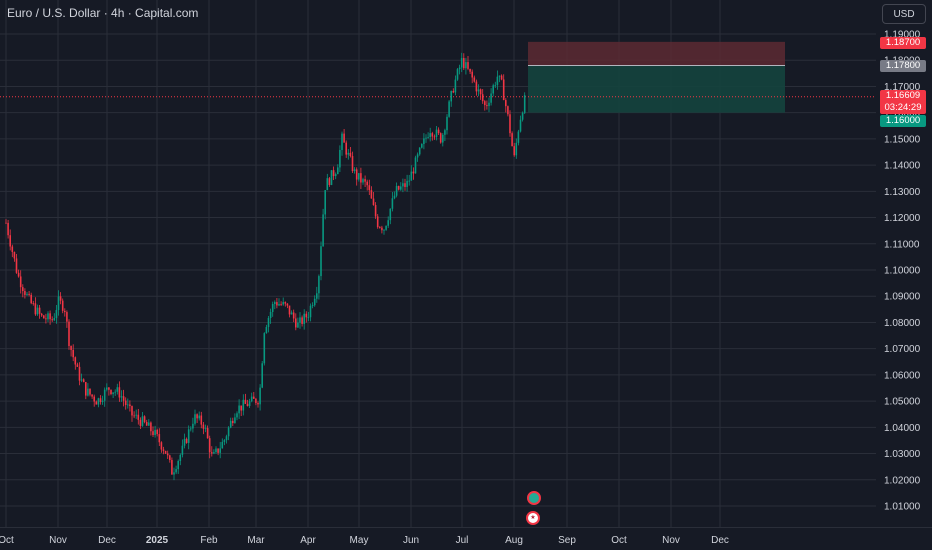 Image resolution: width=932 pixels, height=550 pixels. I want to click on us-flag-icon: ★, so click(533, 518).